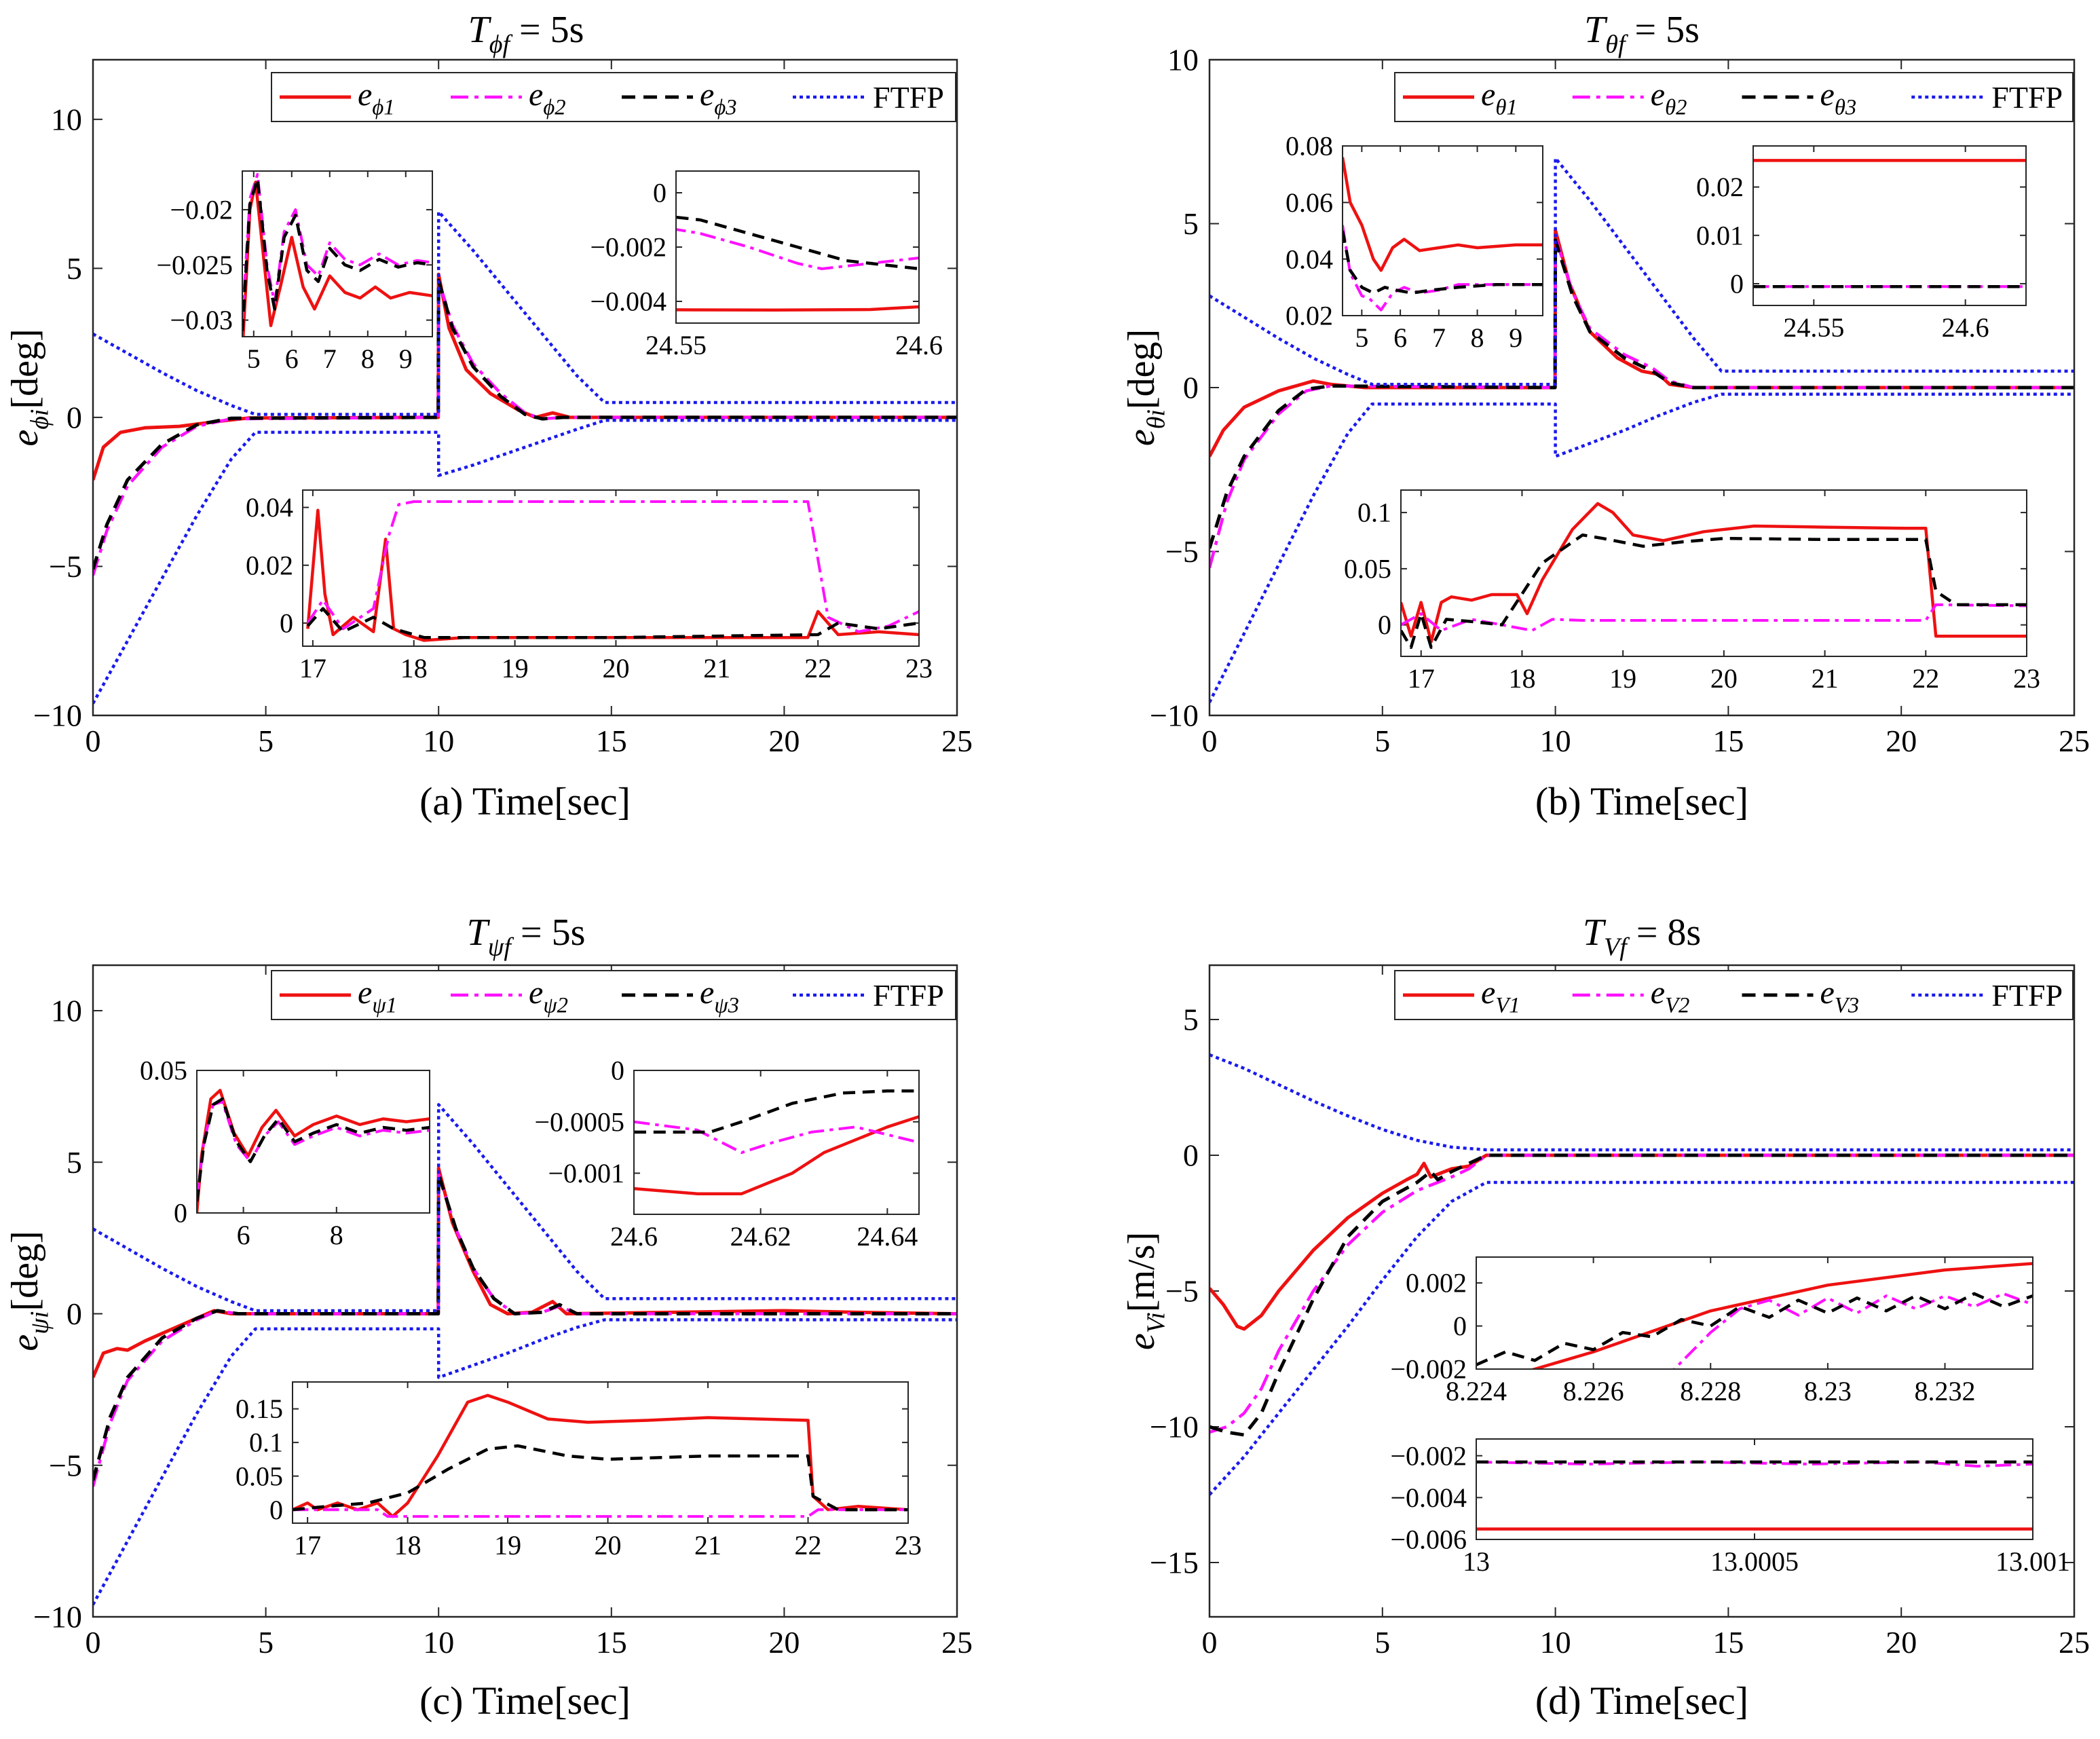  What do you see at coordinates (74, 1313) in the screenshot?
I see `panel-c-ytick-label: 0` at bounding box center [74, 1313].